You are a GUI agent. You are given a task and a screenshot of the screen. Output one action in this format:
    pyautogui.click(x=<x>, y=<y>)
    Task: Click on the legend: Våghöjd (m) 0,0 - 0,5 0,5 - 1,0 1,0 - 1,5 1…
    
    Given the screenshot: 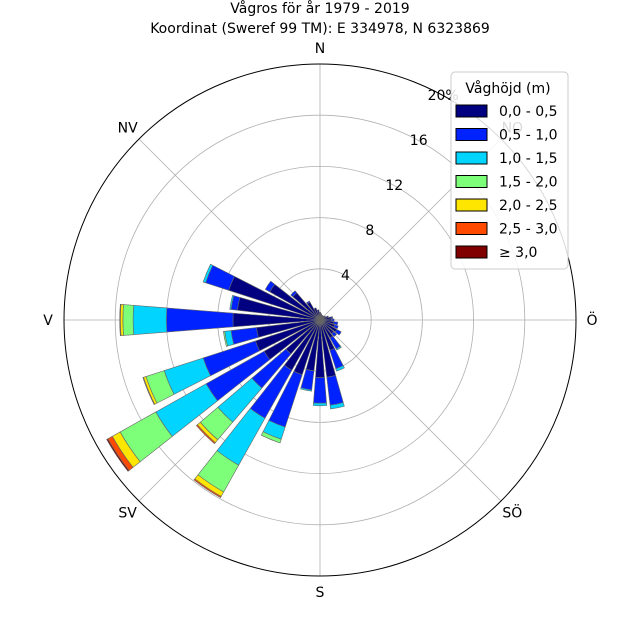 What is the action you would take?
    pyautogui.click(x=509, y=170)
    